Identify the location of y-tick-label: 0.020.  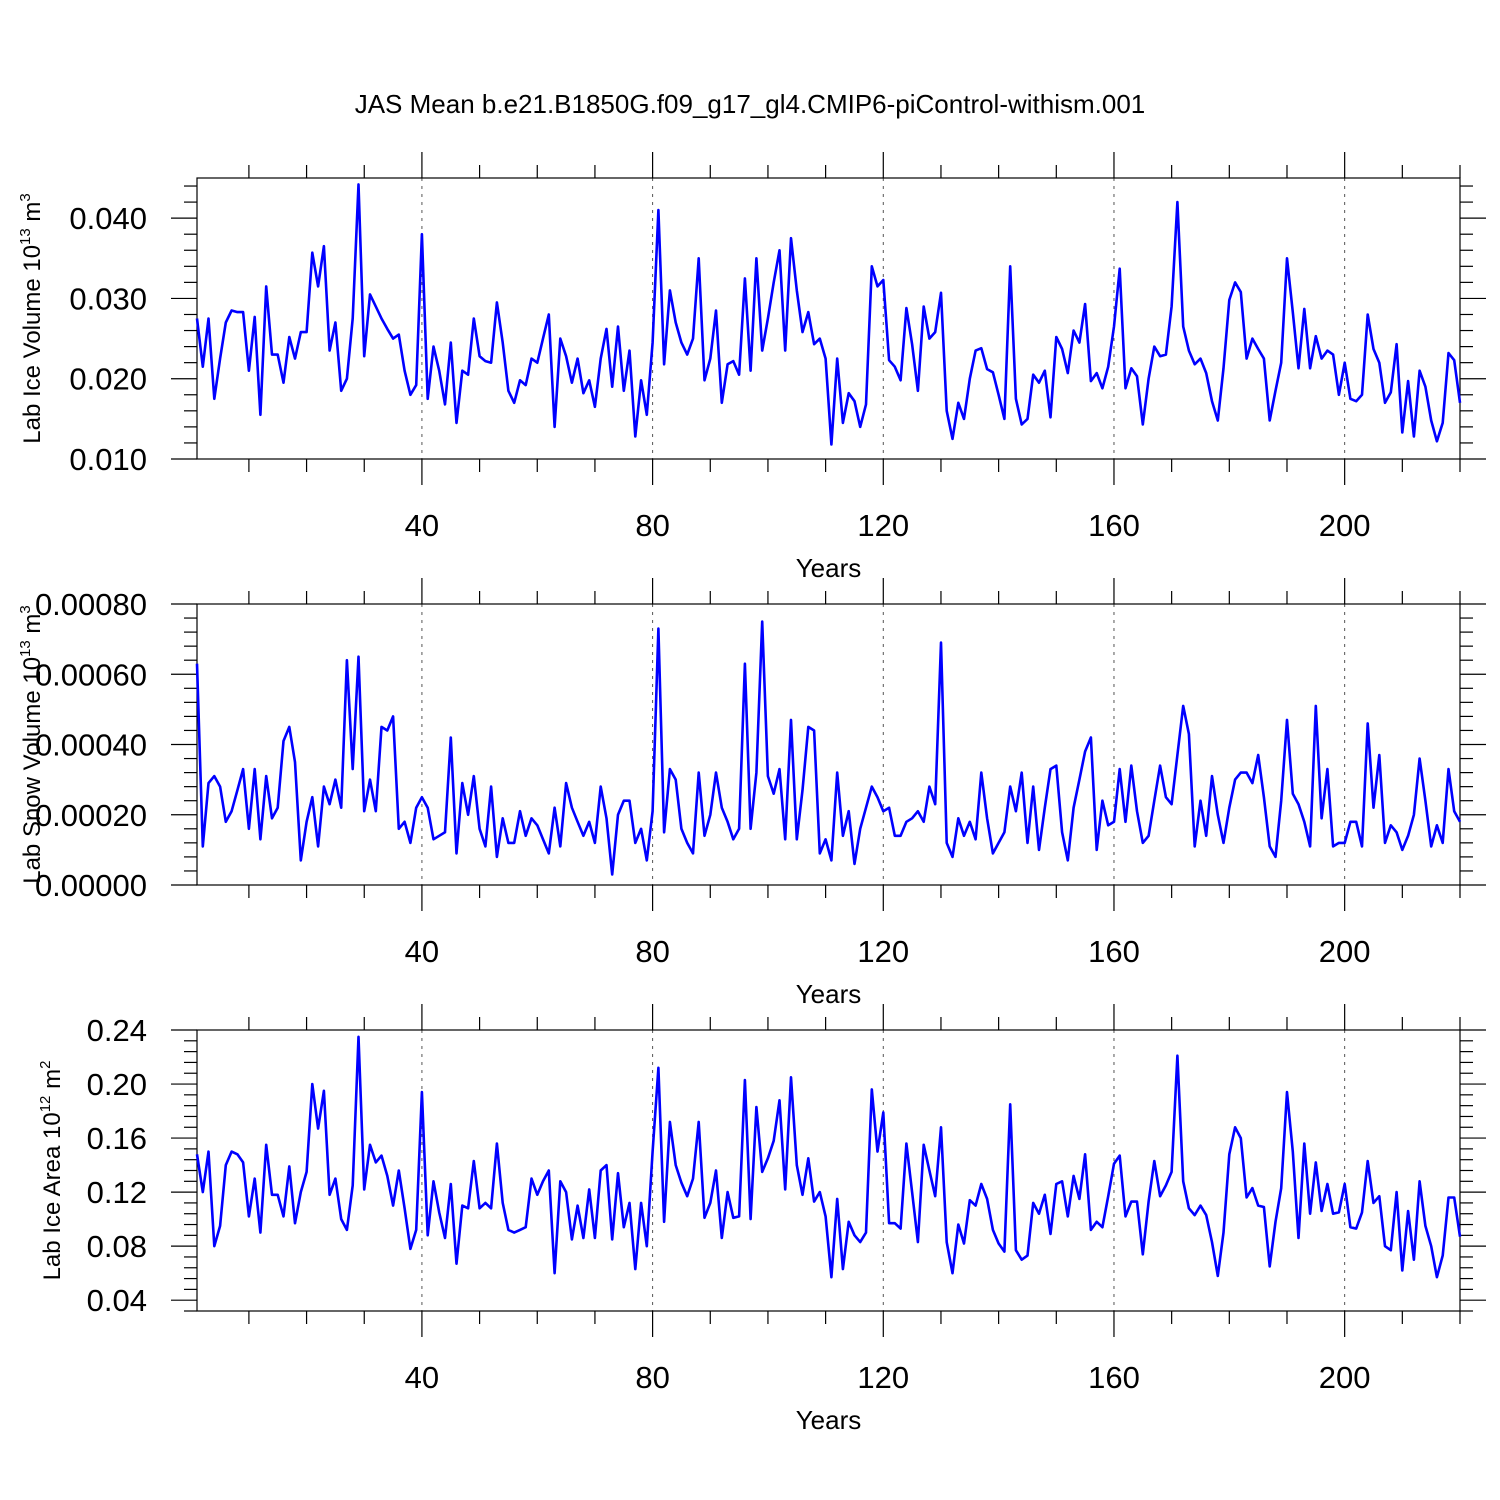
(108, 379).